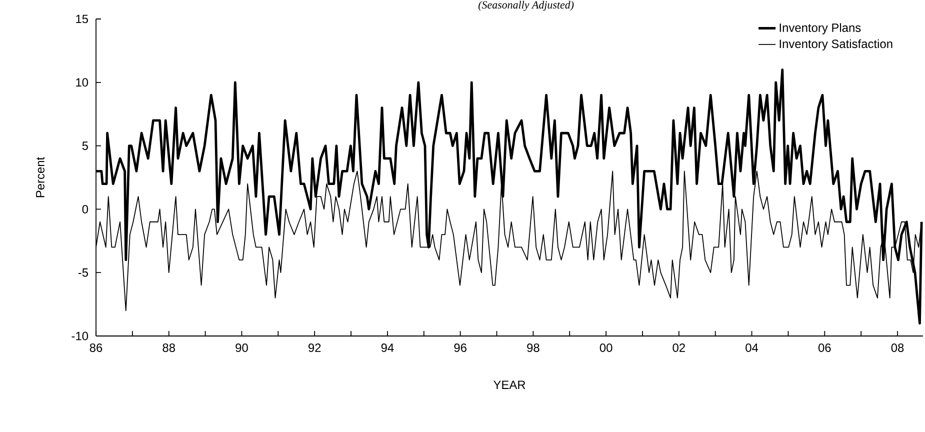  What do you see at coordinates (168, 348) in the screenshot?
I see `x-tick-label: 88` at bounding box center [168, 348].